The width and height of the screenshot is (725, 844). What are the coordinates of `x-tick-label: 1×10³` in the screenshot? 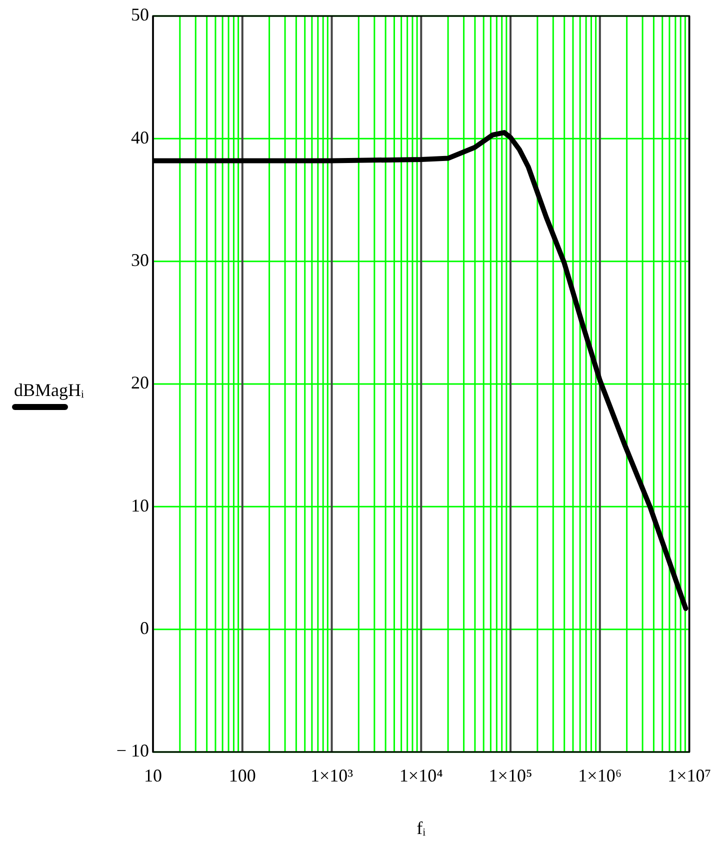 It's located at (332, 776).